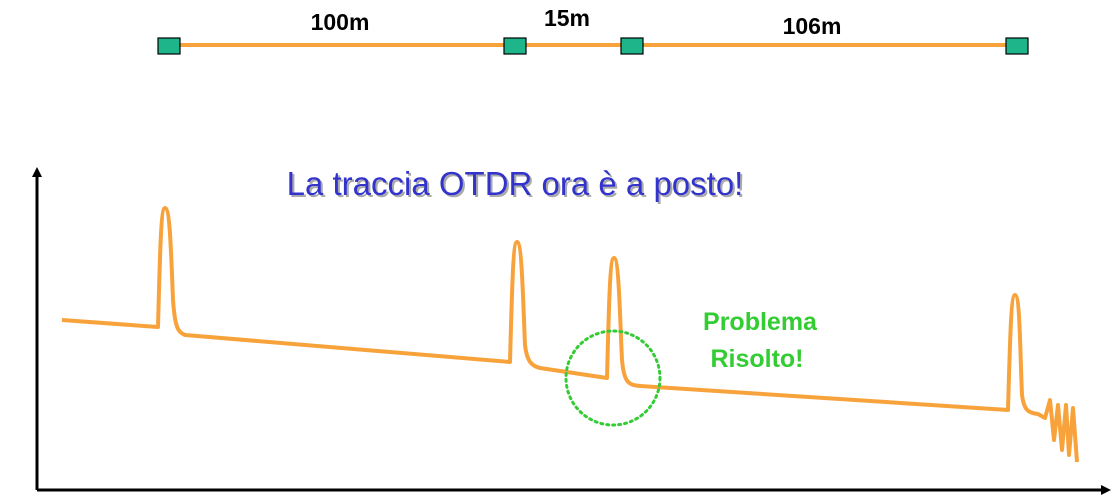 This screenshot has width=1114, height=502. What do you see at coordinates (613, 378) in the screenshot?
I see `highlight-circle` at bounding box center [613, 378].